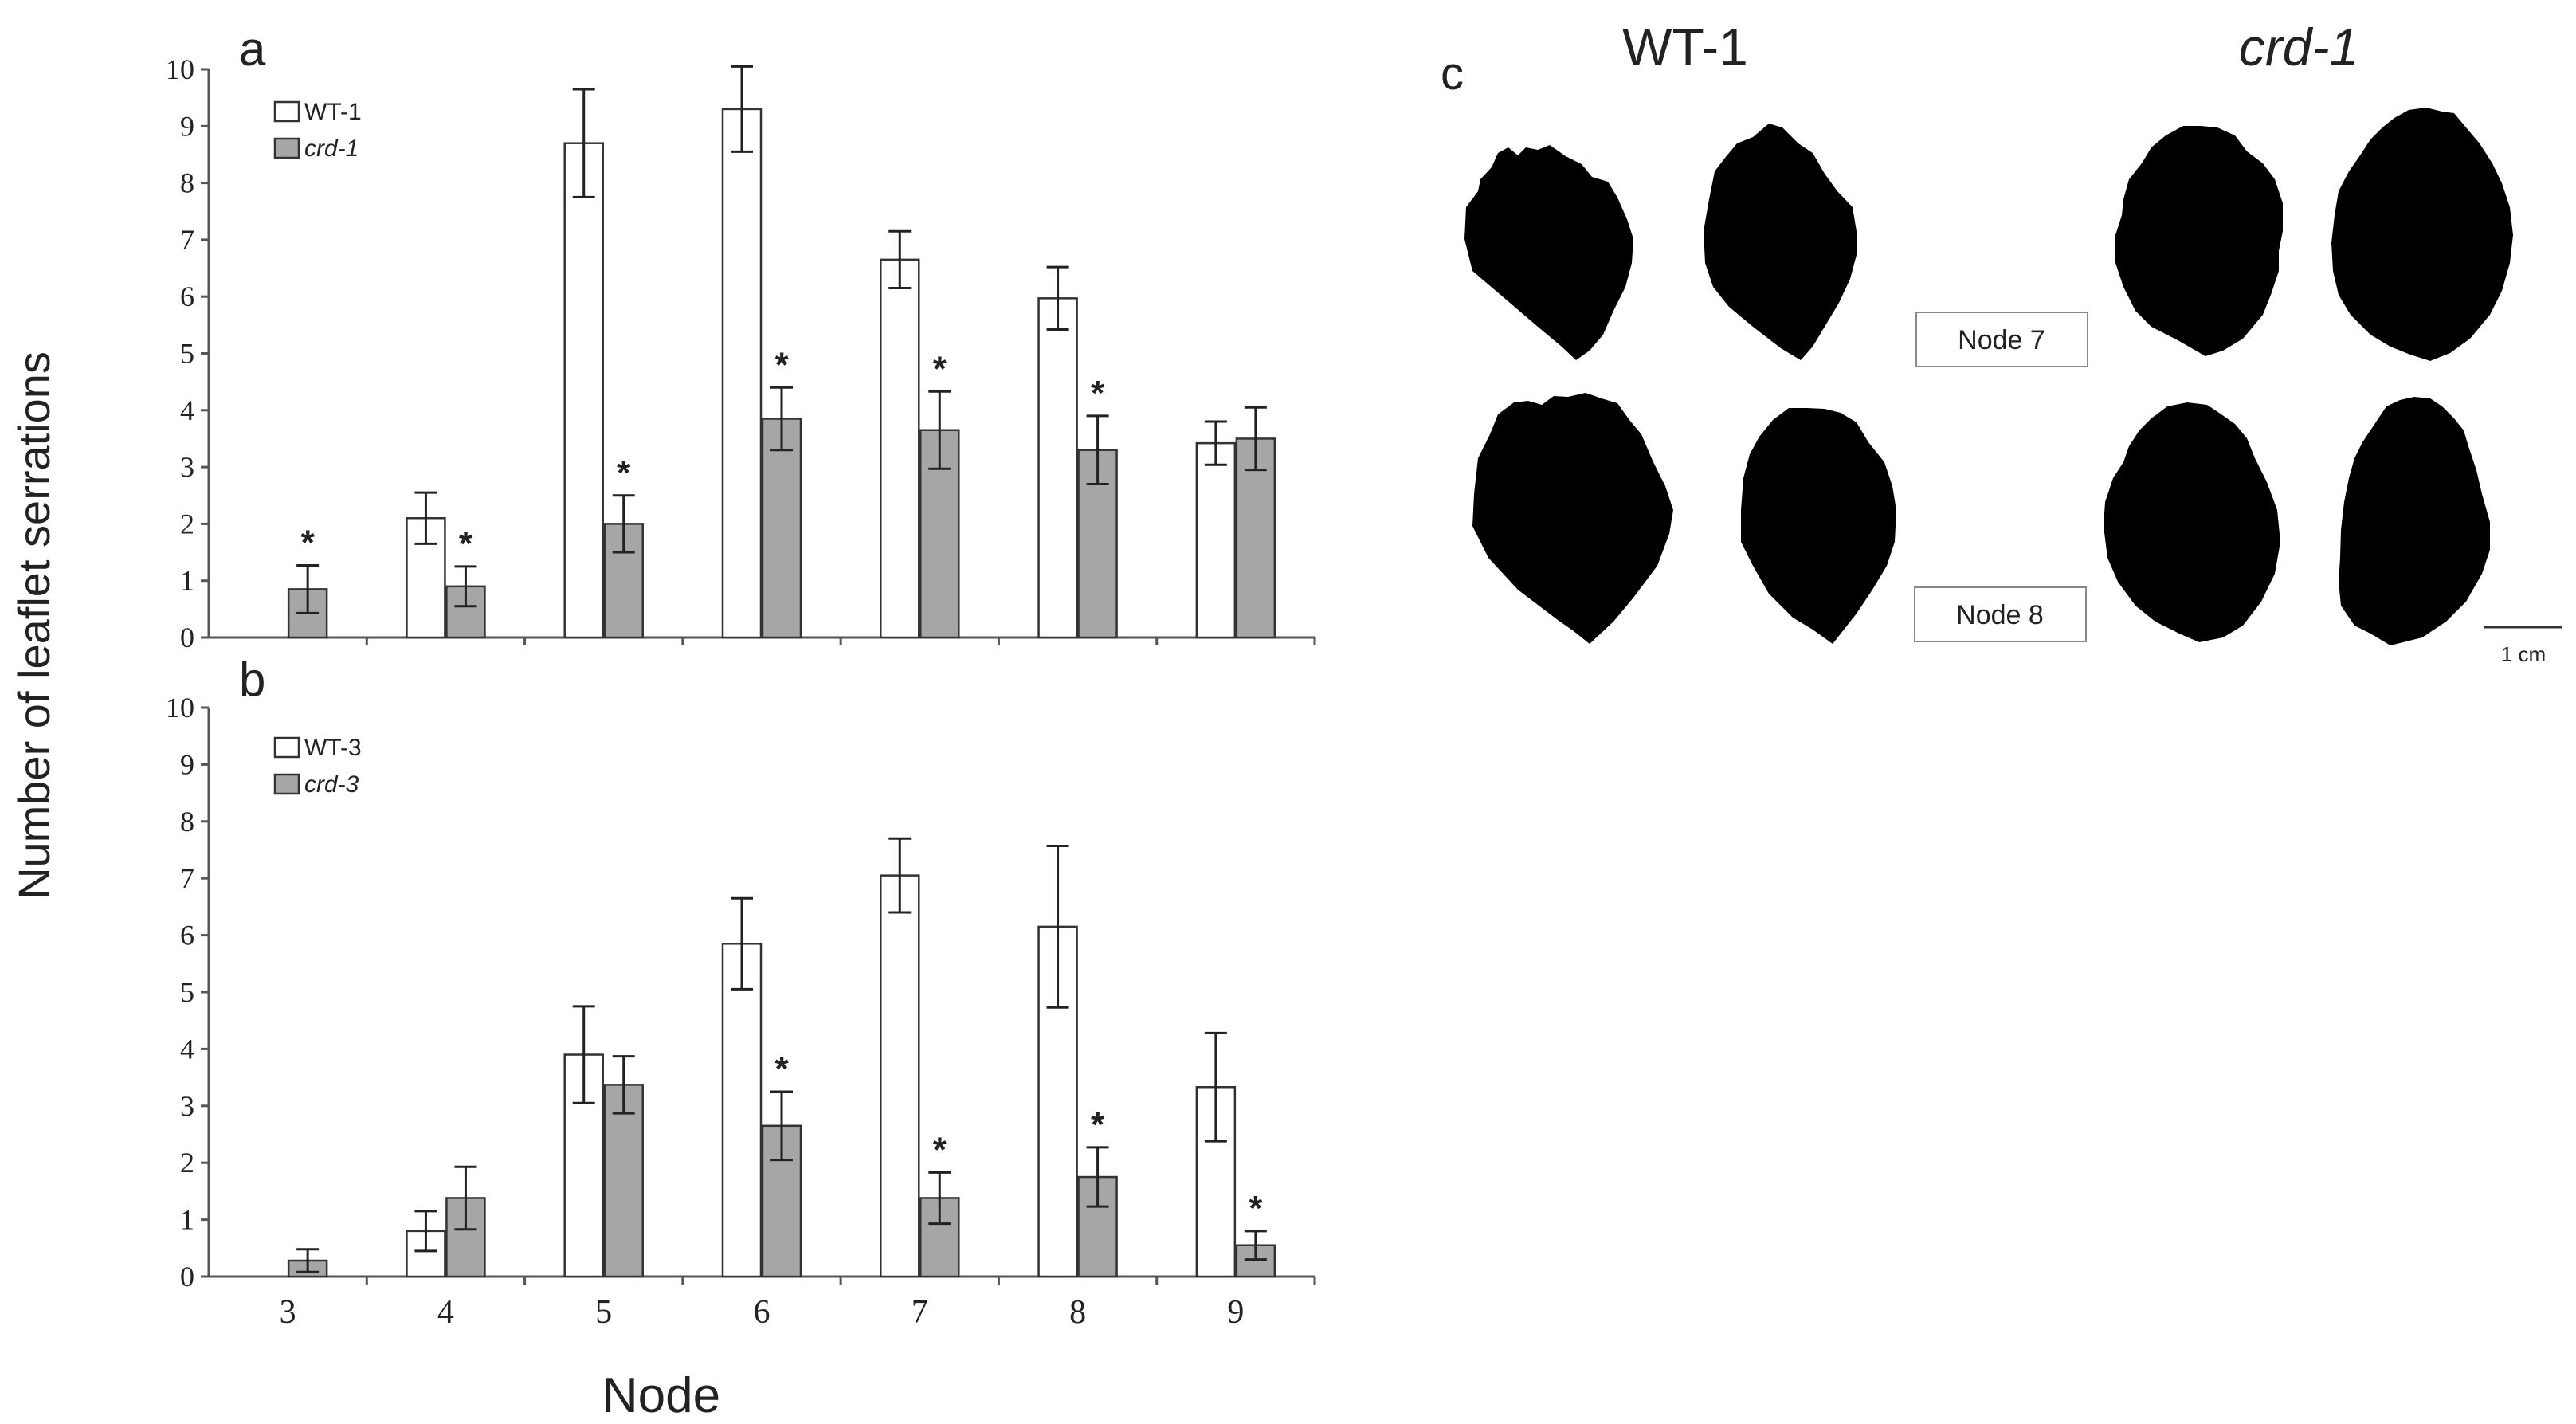  I want to click on x-tick-label: 7, so click(920, 1312).